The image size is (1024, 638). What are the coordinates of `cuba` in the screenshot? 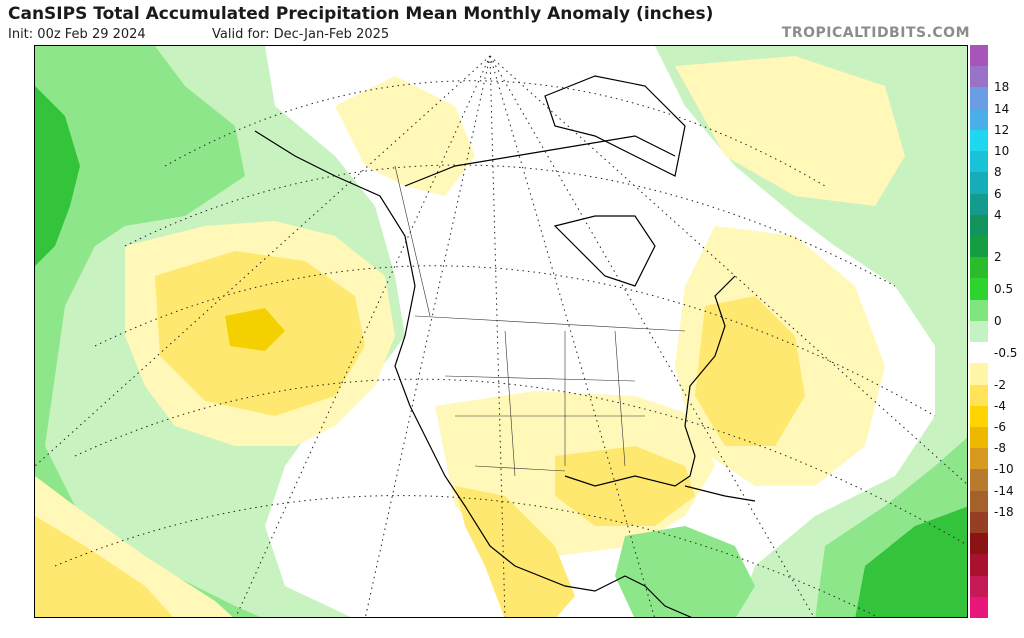 It's located at (720, 493).